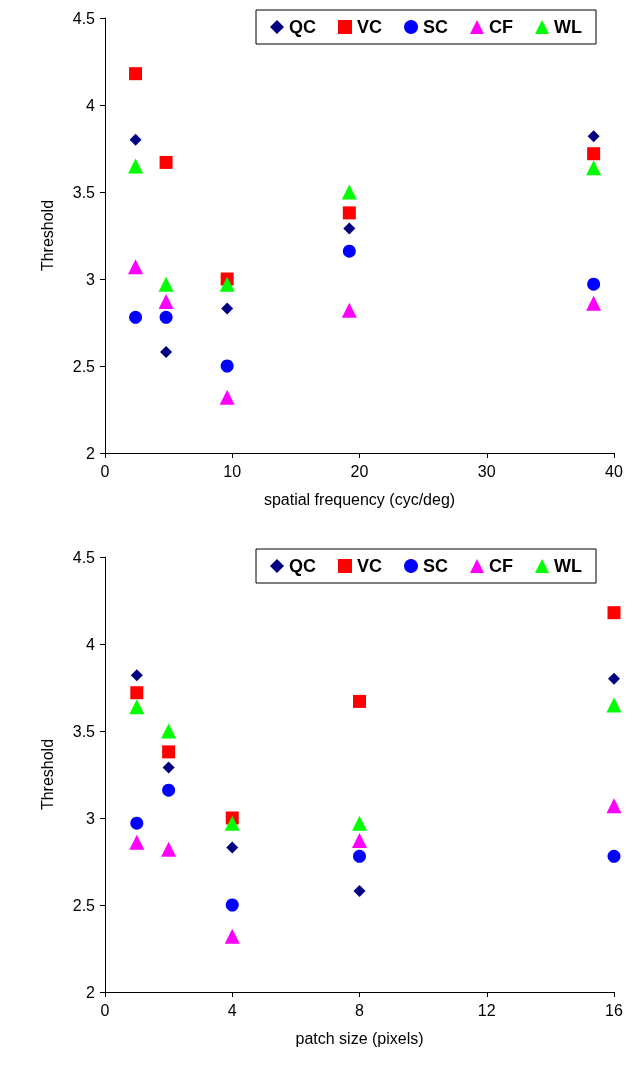  I want to click on x-tick-label: 30, so click(486, 471).